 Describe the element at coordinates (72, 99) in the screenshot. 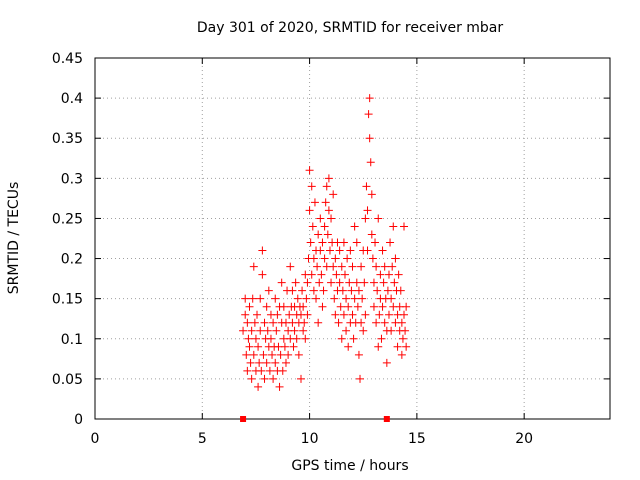

I see `y-tick-label: 0.4` at that location.